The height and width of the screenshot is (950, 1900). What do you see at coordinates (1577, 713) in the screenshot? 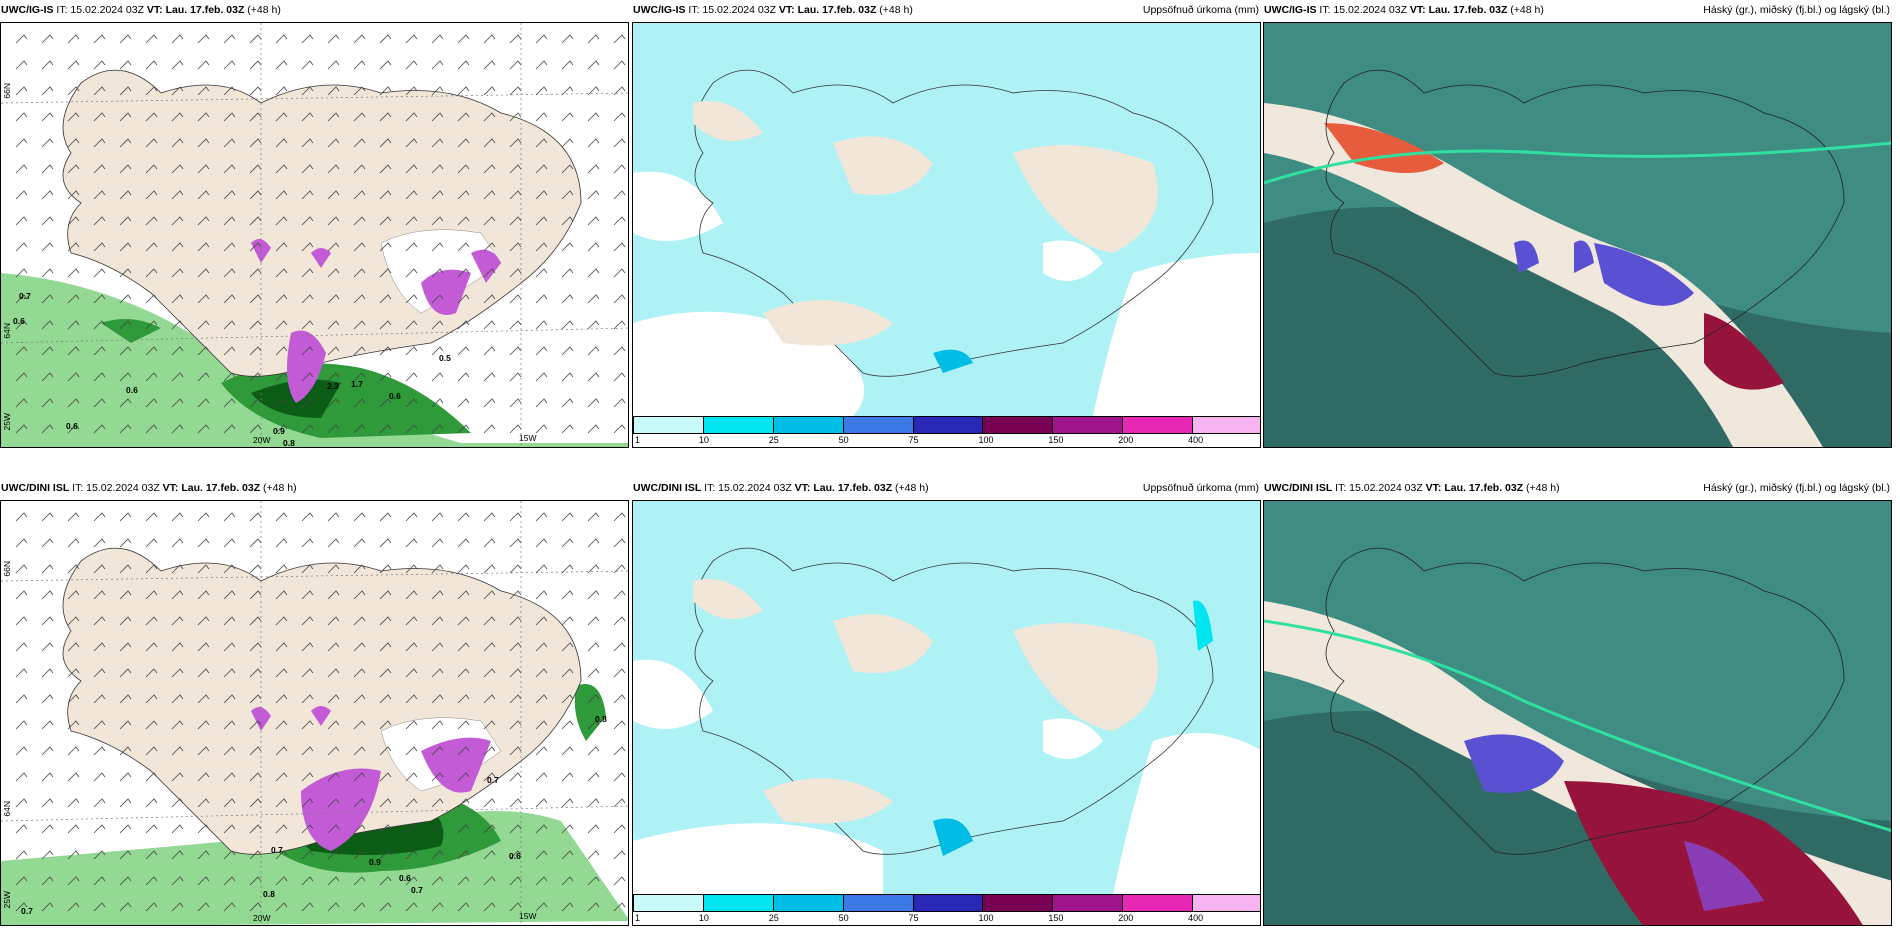
I see `cloud-map` at bounding box center [1577, 713].